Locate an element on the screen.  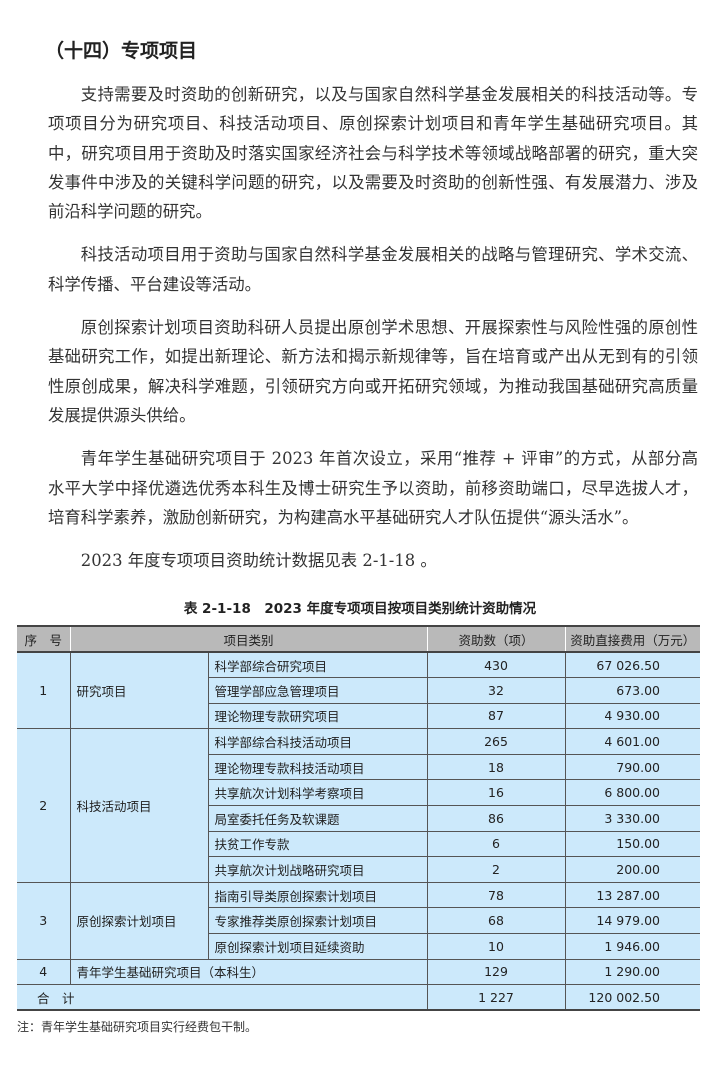
section-title: （十四）专项项目 is located at coordinates (121, 51).